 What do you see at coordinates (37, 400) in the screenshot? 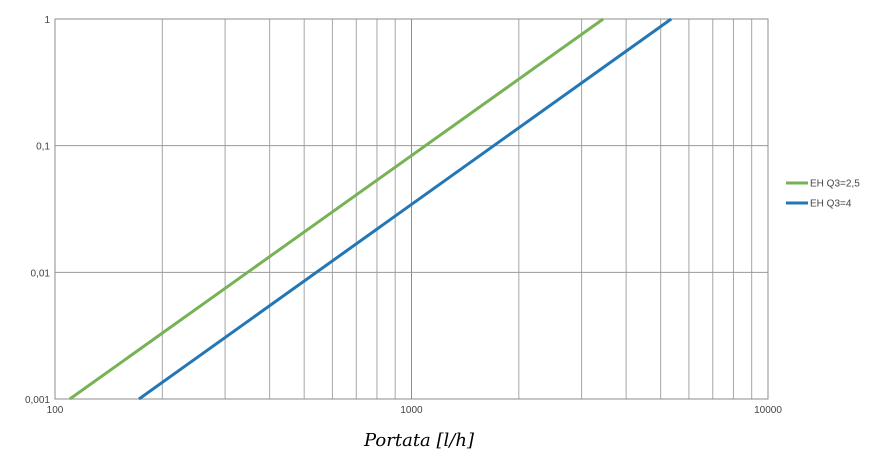
I see `y-tick-label: 0,001` at bounding box center [37, 400].